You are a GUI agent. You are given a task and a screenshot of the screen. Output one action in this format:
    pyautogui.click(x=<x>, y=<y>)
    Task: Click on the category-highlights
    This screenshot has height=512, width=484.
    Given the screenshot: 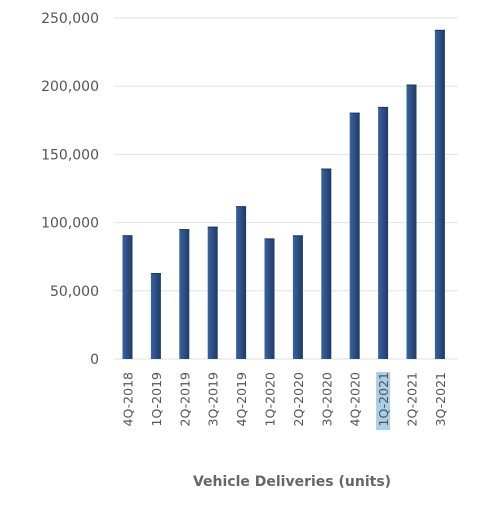 What is the action you would take?
    pyautogui.click(x=383, y=401)
    